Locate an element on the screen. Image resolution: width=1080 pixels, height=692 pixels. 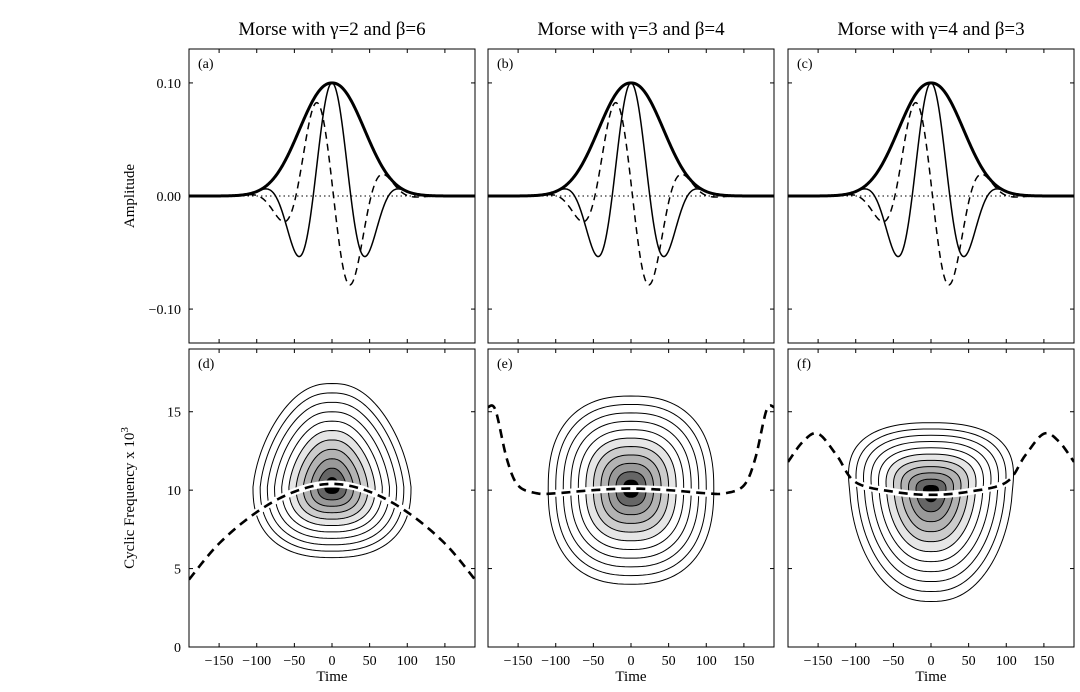
panel-label: (e) is located at coordinates (505, 364).